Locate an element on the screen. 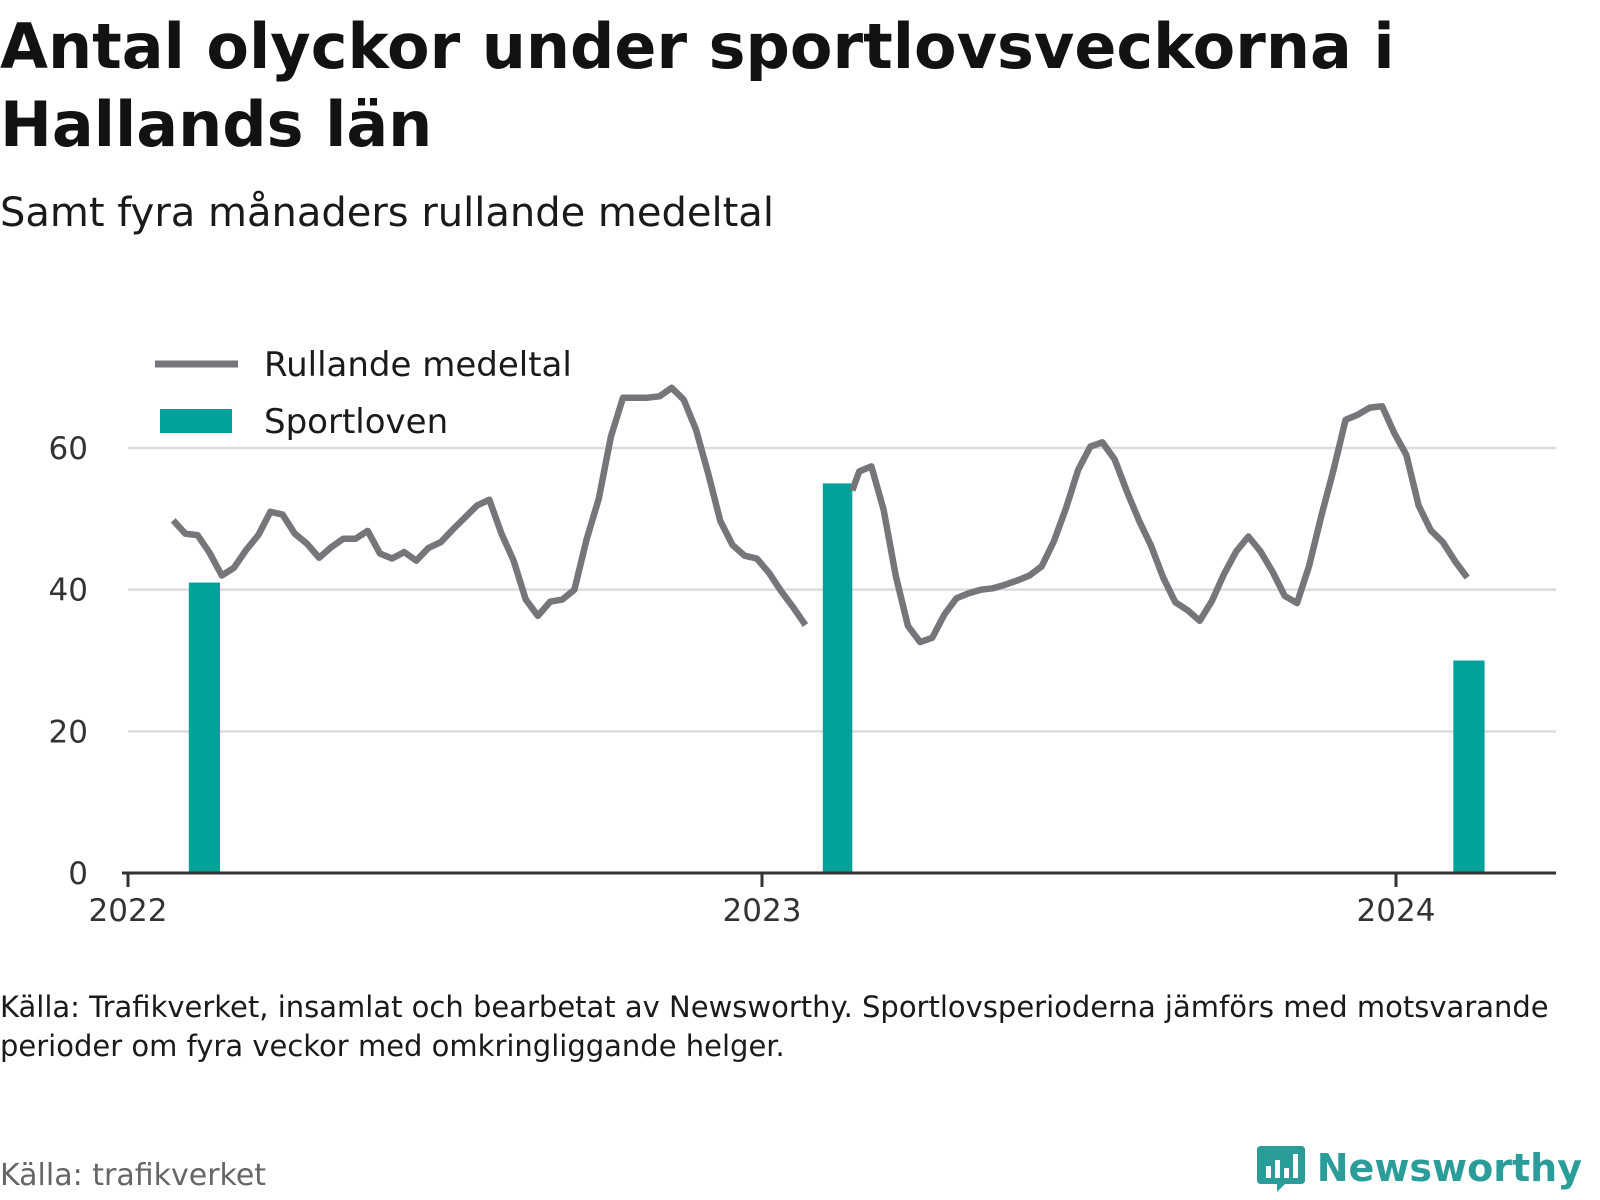  legend: Rullande medeltal Sportloven is located at coordinates (370, 387).